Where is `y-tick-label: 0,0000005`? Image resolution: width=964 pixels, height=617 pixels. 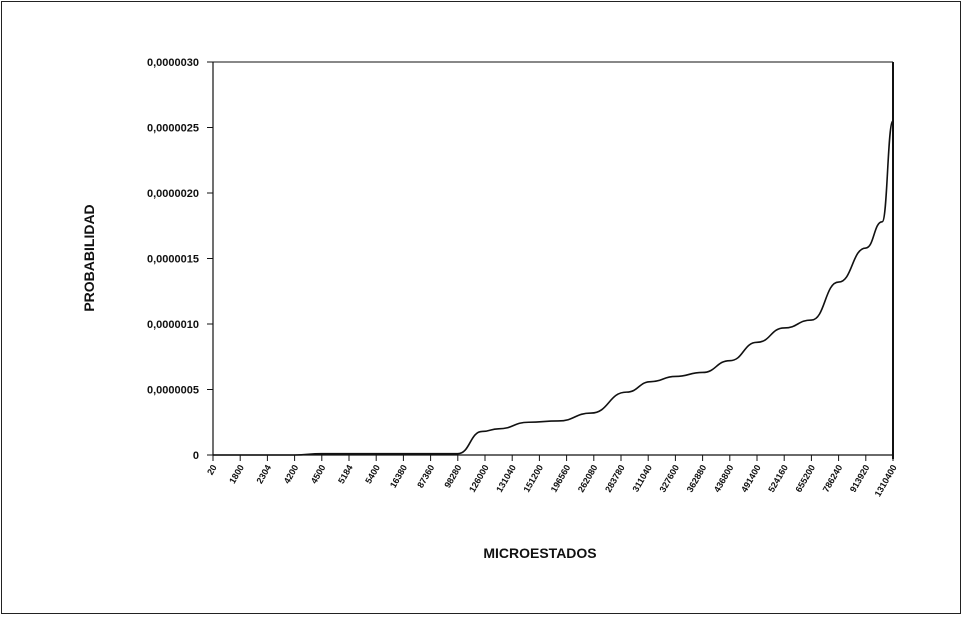 y-tick-label: 0,0000005 is located at coordinates (173, 391).